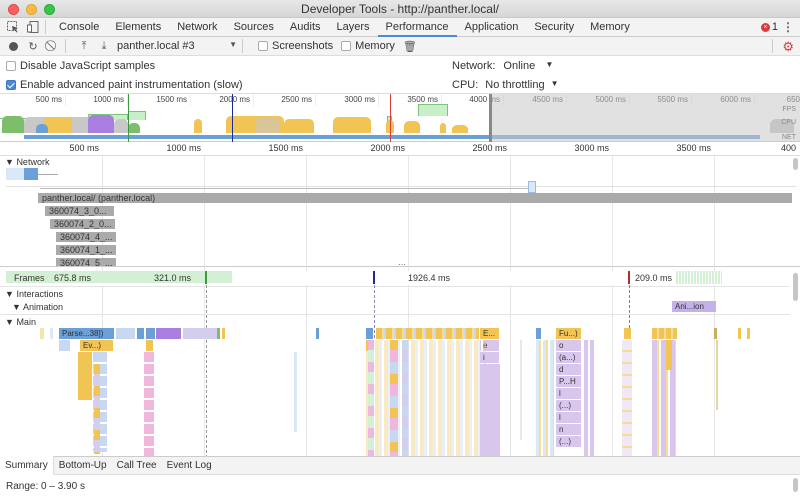 This screenshot has height=496, width=800. What do you see at coordinates (73, 278) in the screenshot?
I see `frame-duration: 675.8 ms` at bounding box center [73, 278].